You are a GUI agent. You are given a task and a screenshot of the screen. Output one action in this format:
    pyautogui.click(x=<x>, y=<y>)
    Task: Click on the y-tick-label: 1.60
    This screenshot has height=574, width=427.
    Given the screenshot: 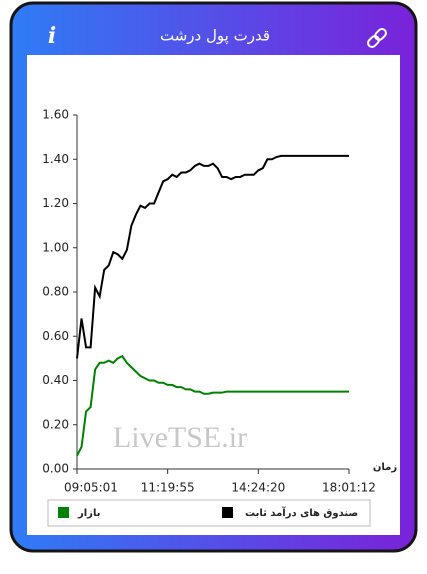 What is the action you would take?
    pyautogui.click(x=55, y=115)
    